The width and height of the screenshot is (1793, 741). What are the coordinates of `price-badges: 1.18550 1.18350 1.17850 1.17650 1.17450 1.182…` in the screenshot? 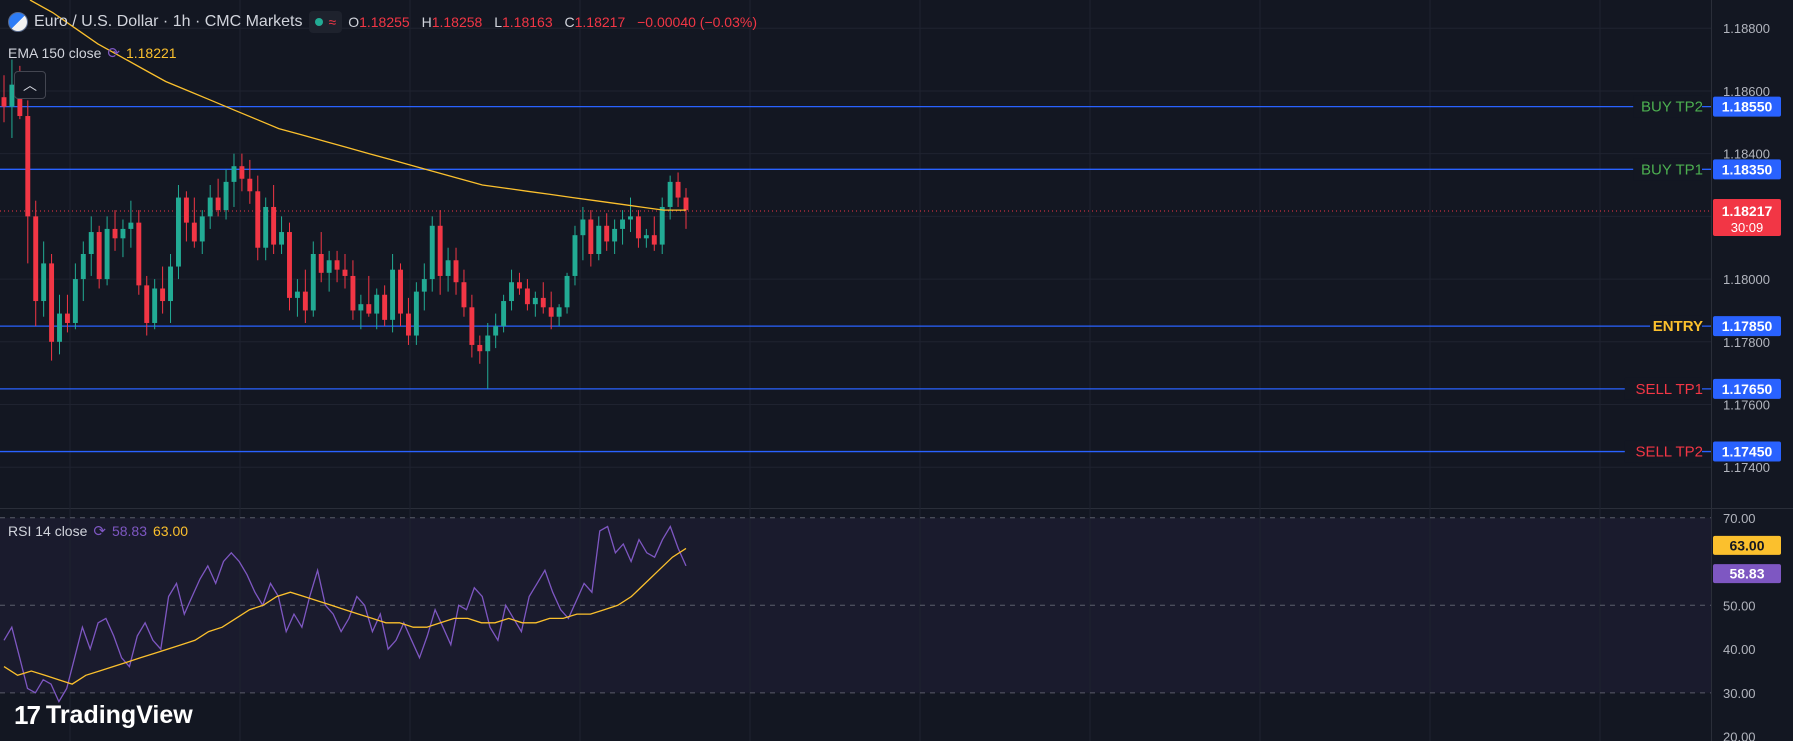 It's located at (1747, 340).